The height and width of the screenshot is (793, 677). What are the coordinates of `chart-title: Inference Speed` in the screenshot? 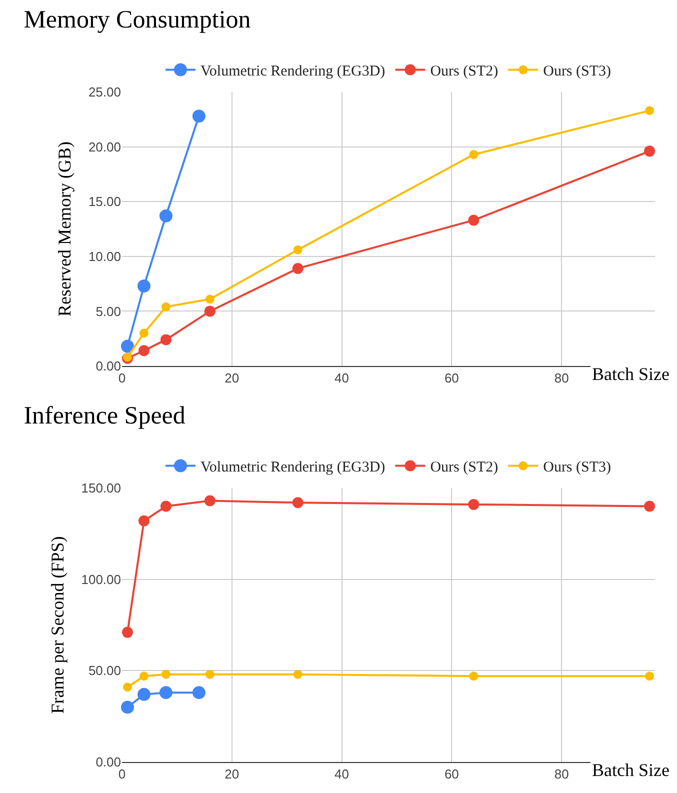 It's located at (105, 416).